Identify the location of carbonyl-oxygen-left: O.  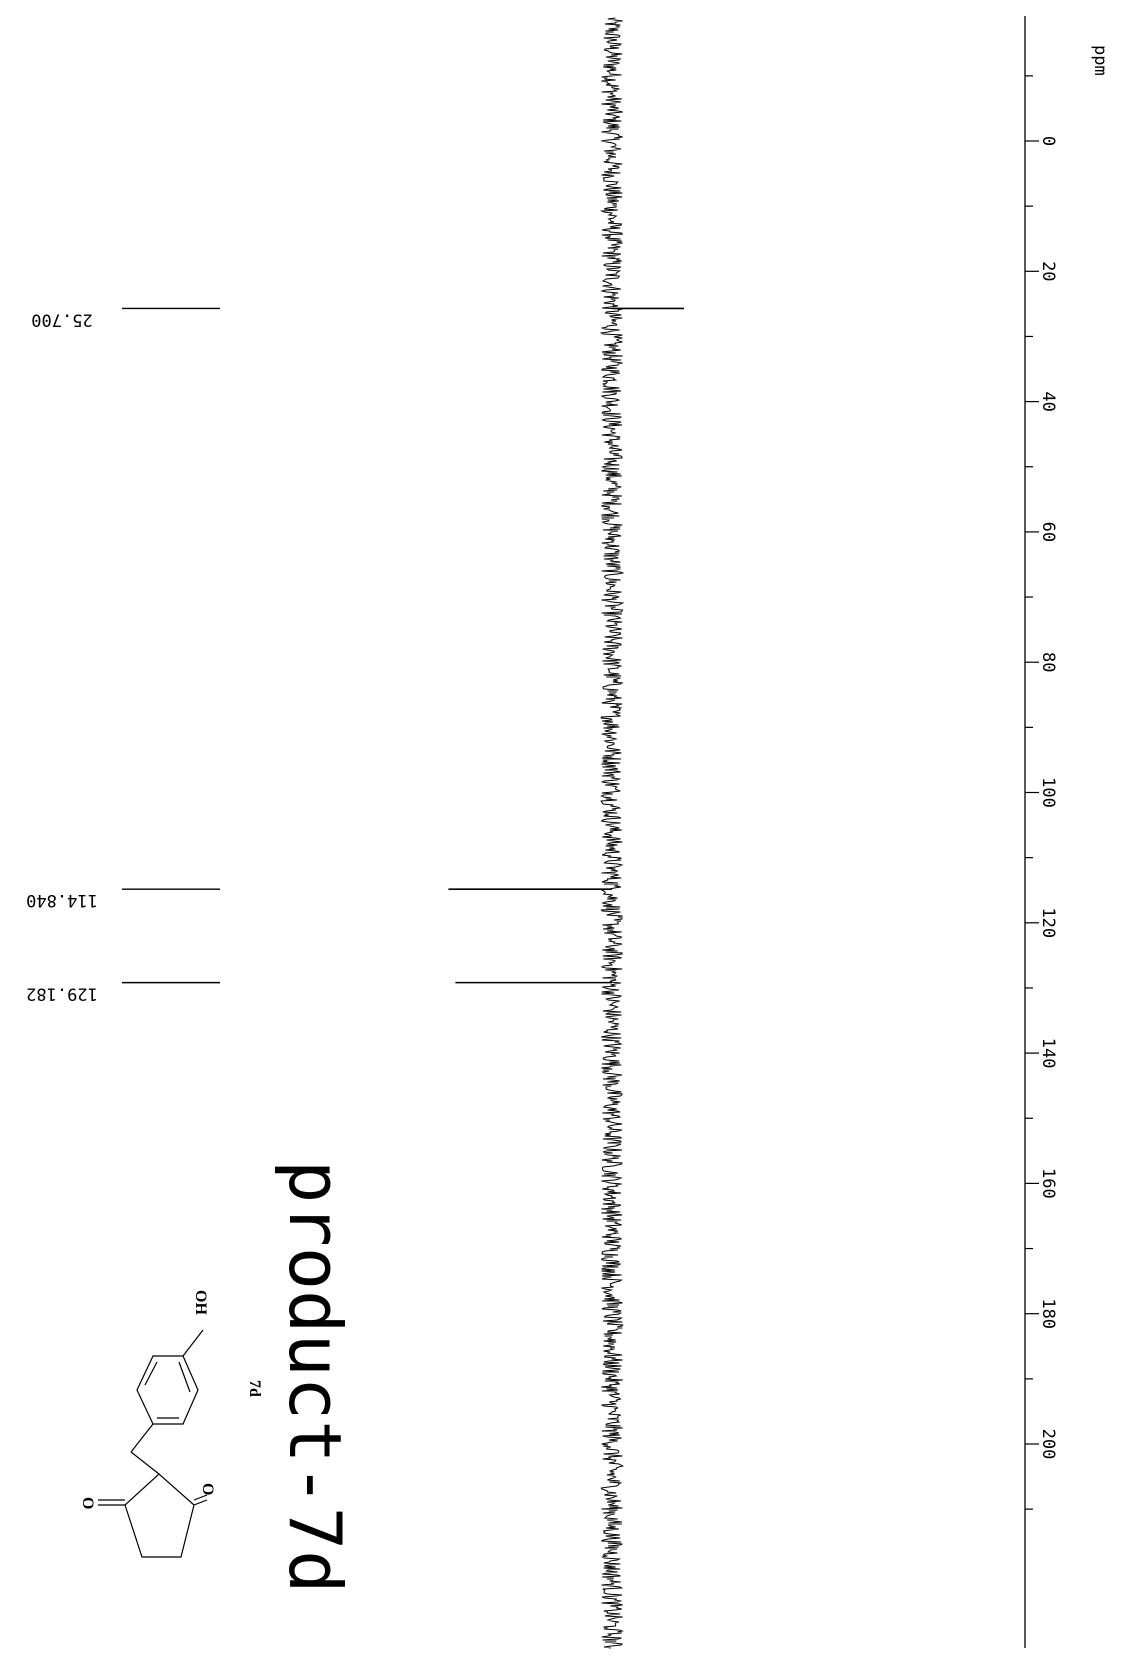
(87, 1503).